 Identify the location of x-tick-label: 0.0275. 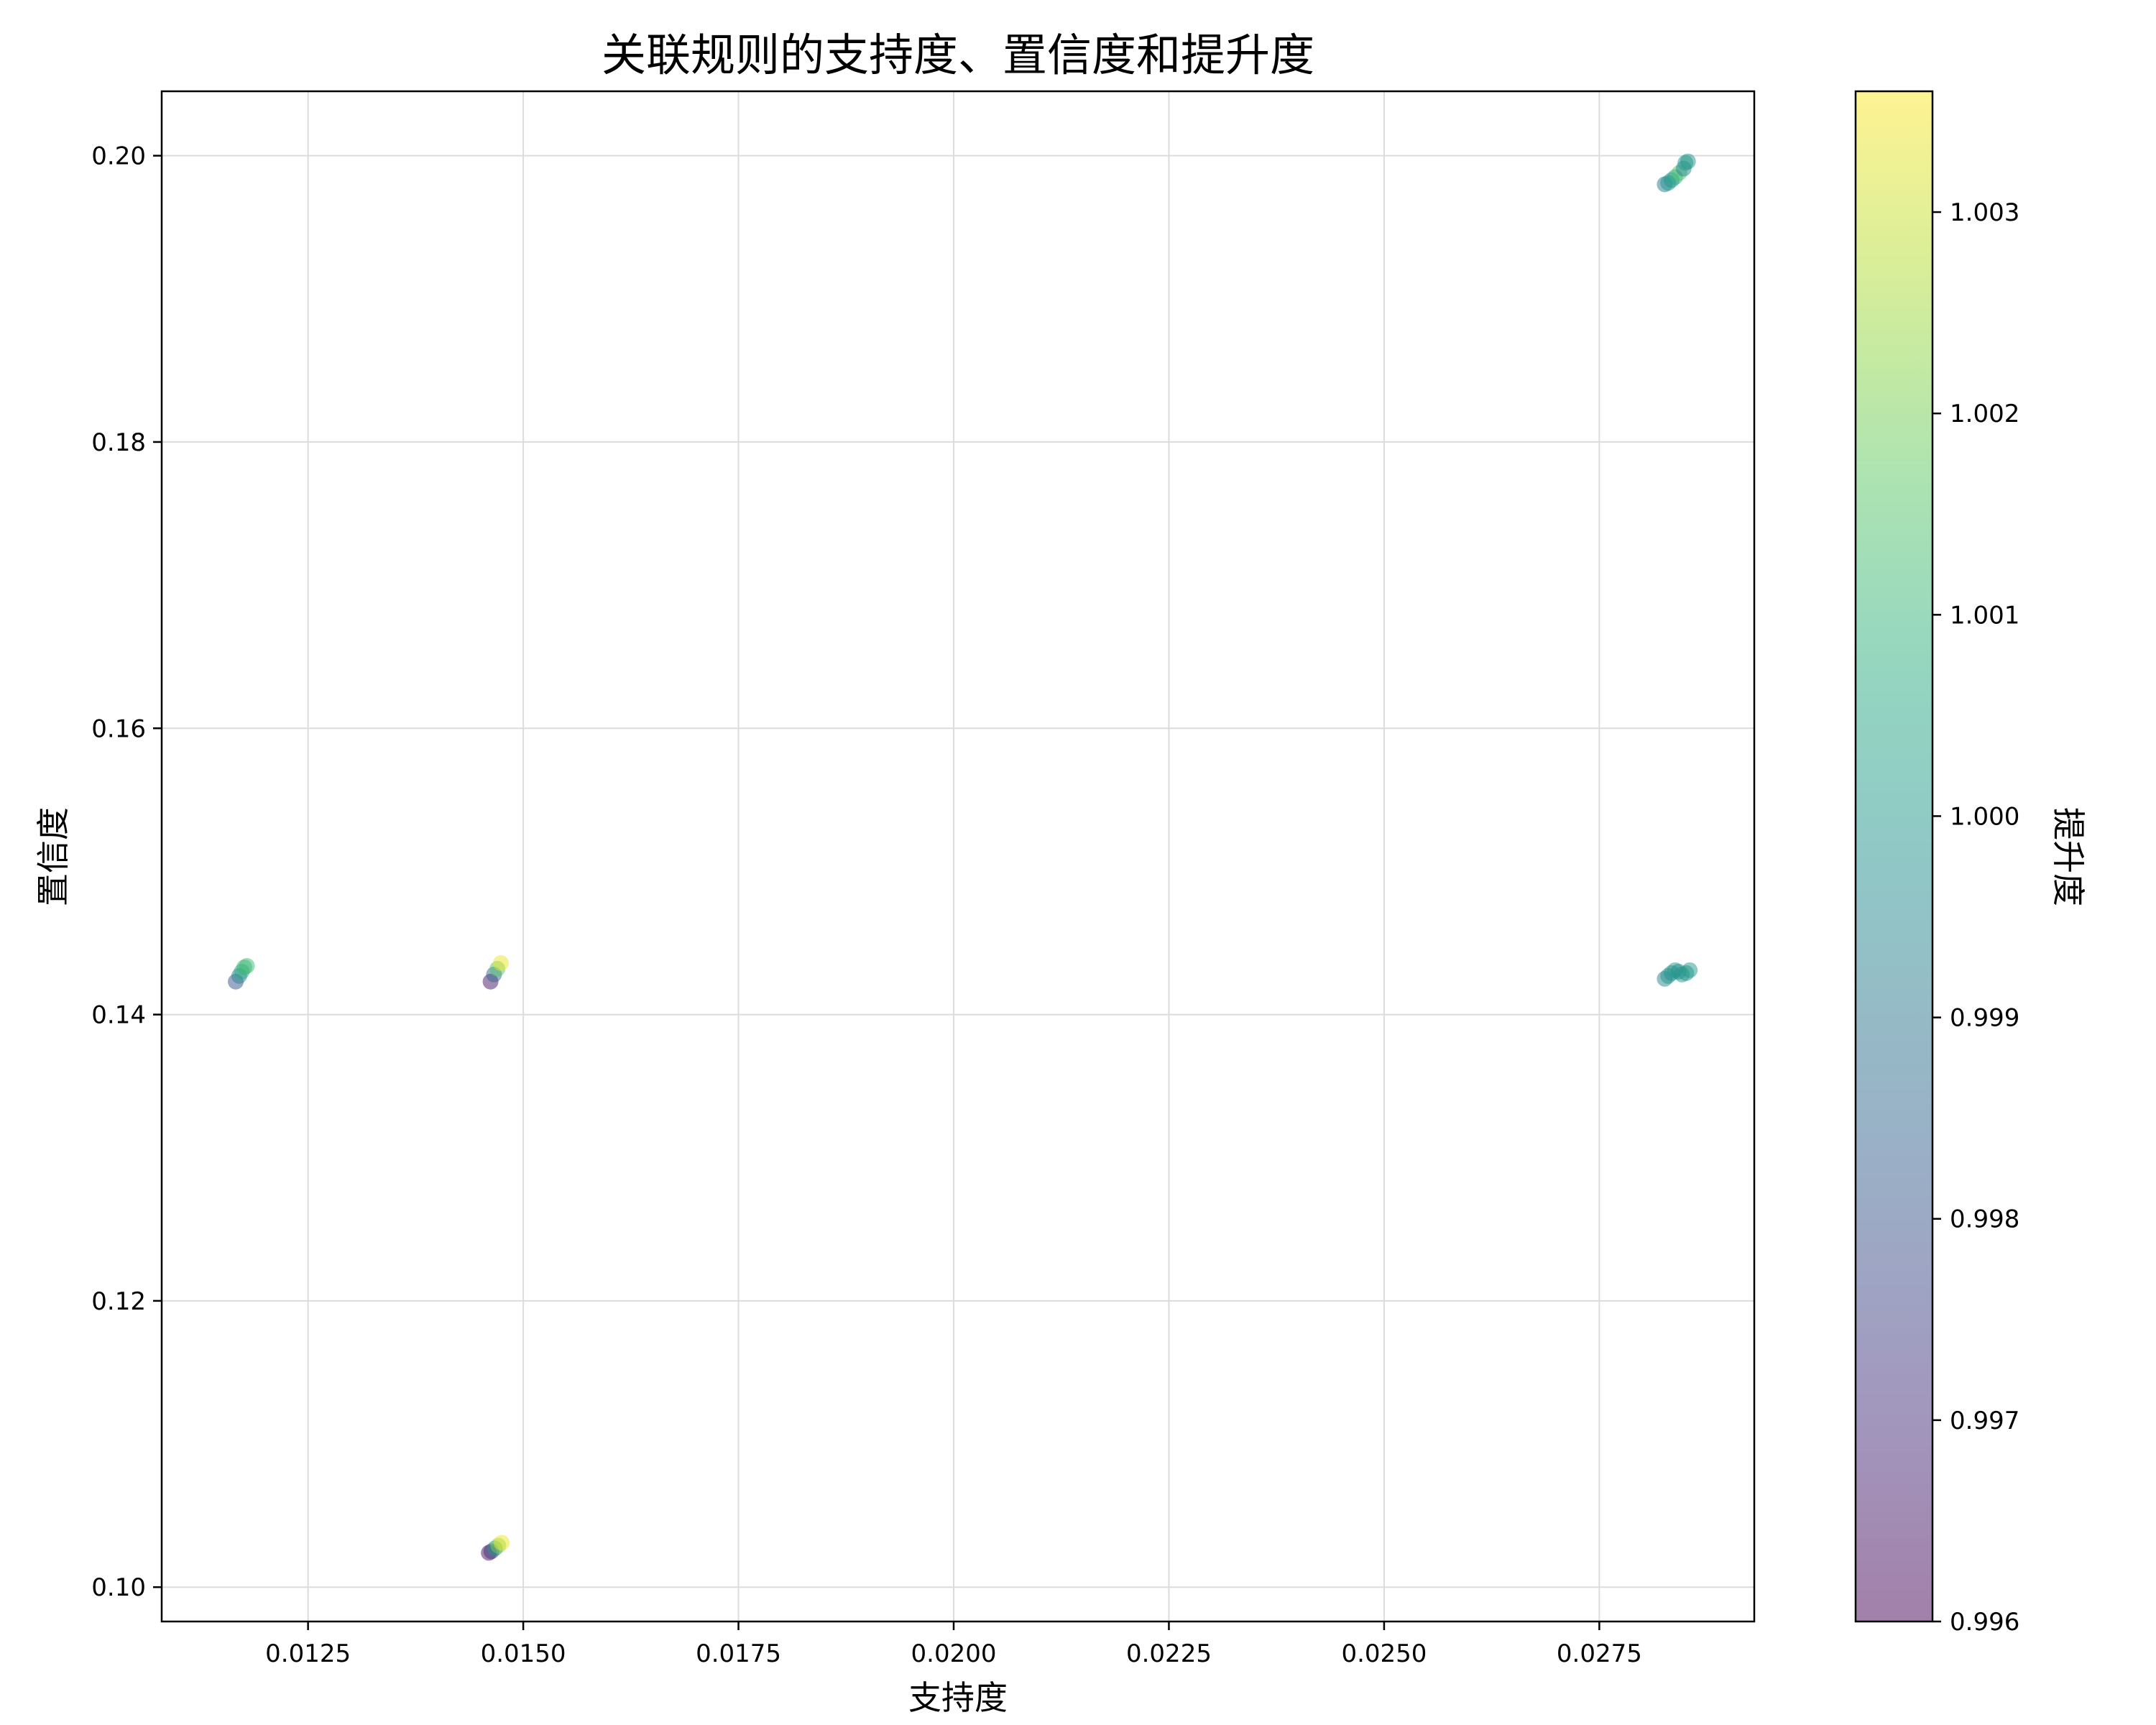
(1599, 1653).